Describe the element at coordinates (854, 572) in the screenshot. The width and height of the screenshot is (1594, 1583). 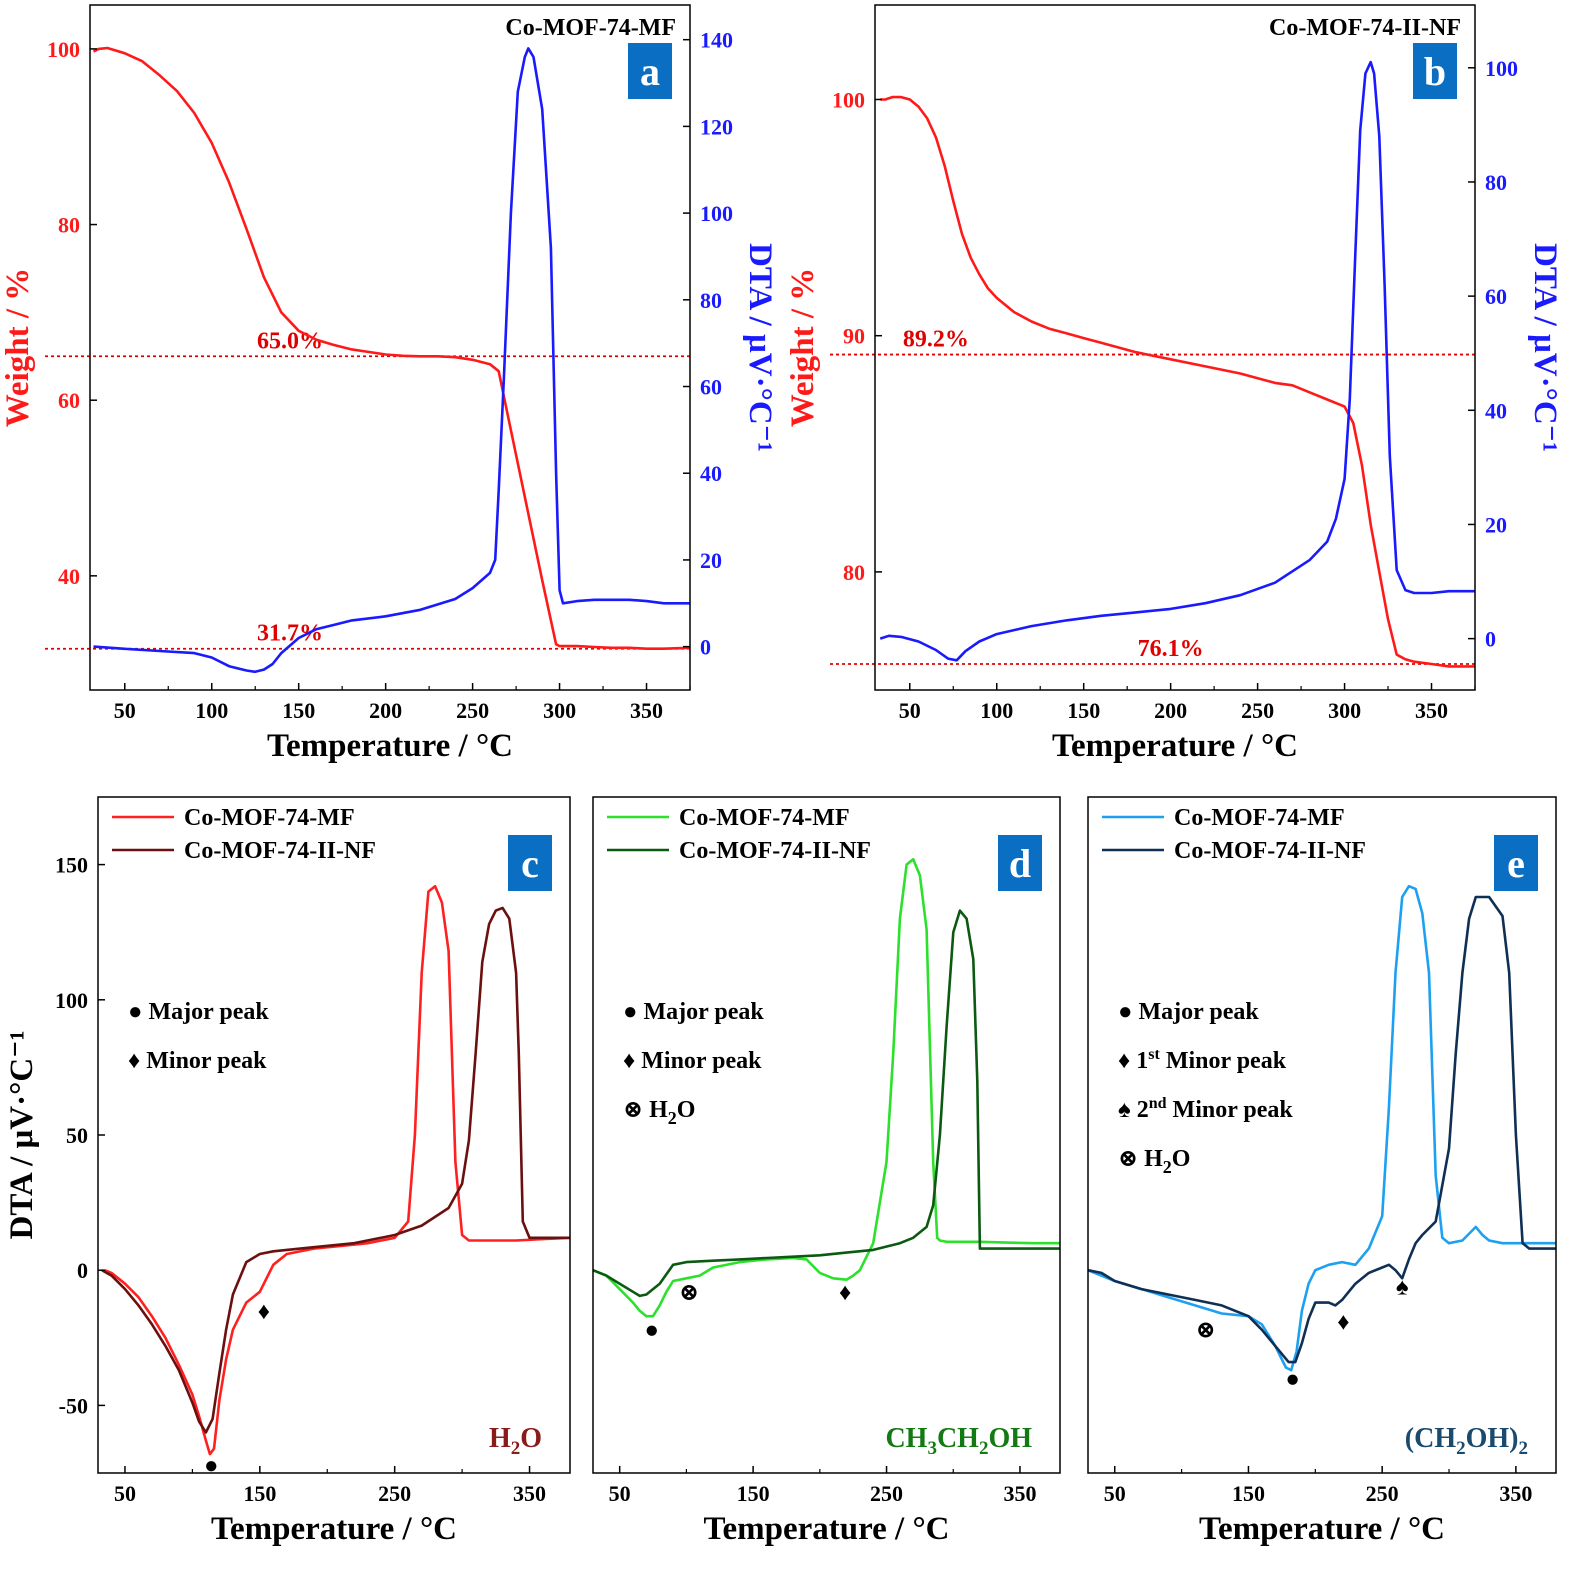
I see `y-left-tick-label: 80` at that location.